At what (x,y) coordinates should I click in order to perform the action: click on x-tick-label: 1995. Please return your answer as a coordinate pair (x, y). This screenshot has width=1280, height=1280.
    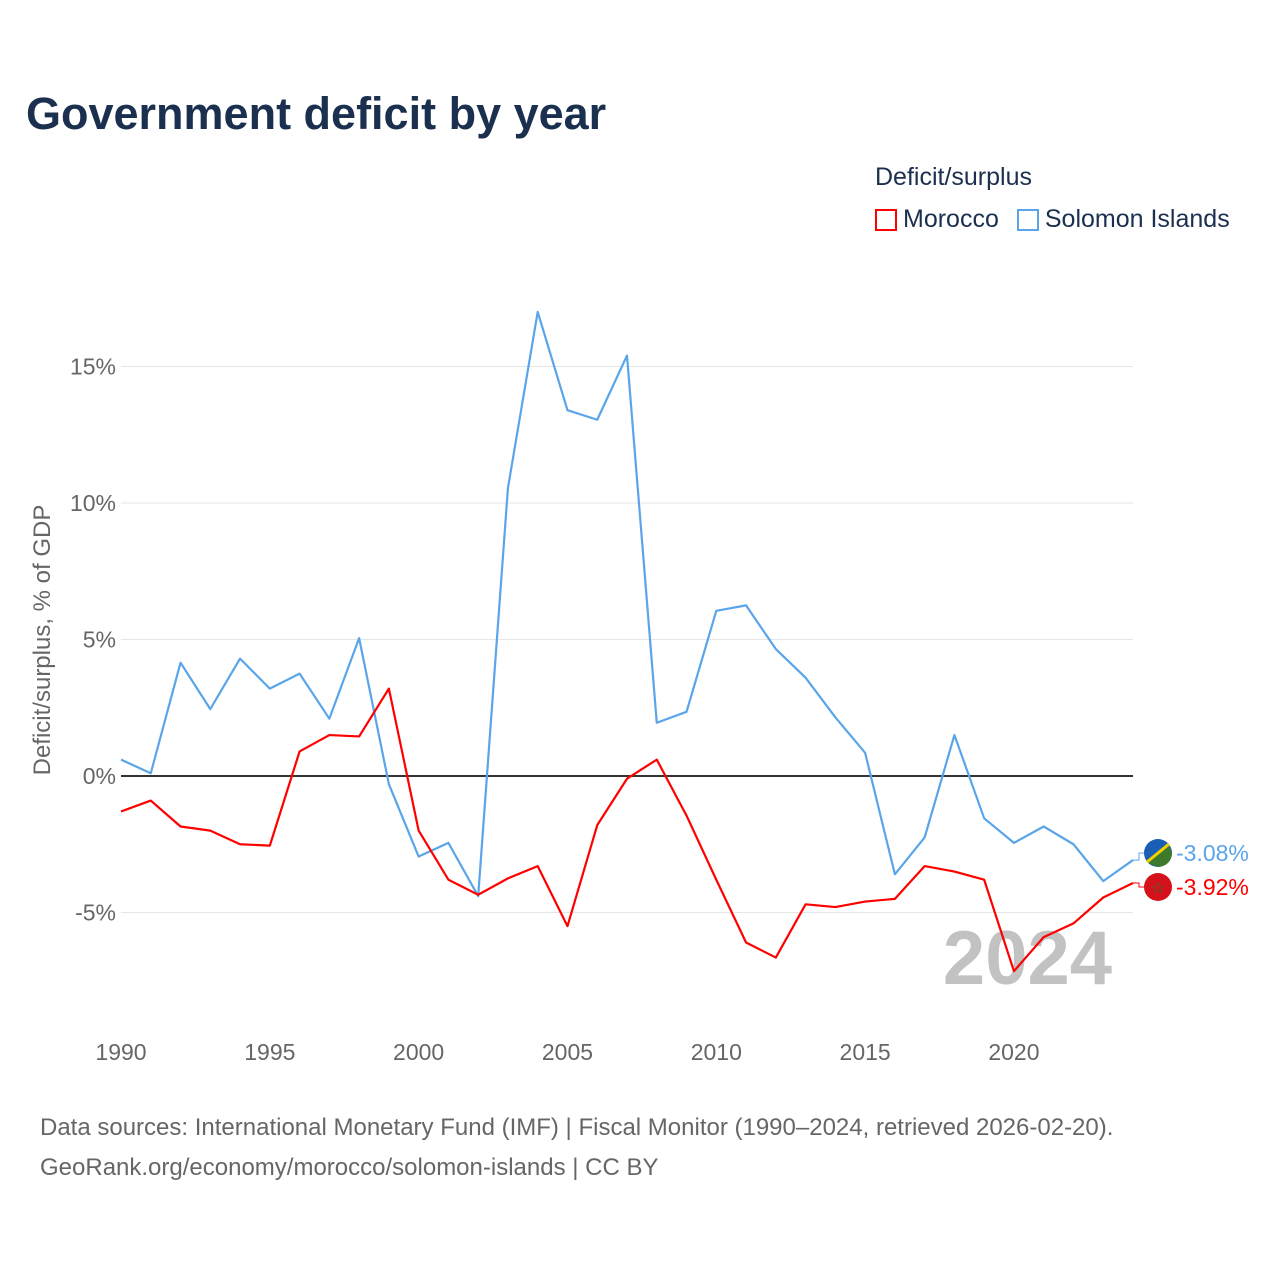
    Looking at the image, I should click on (269, 1052).